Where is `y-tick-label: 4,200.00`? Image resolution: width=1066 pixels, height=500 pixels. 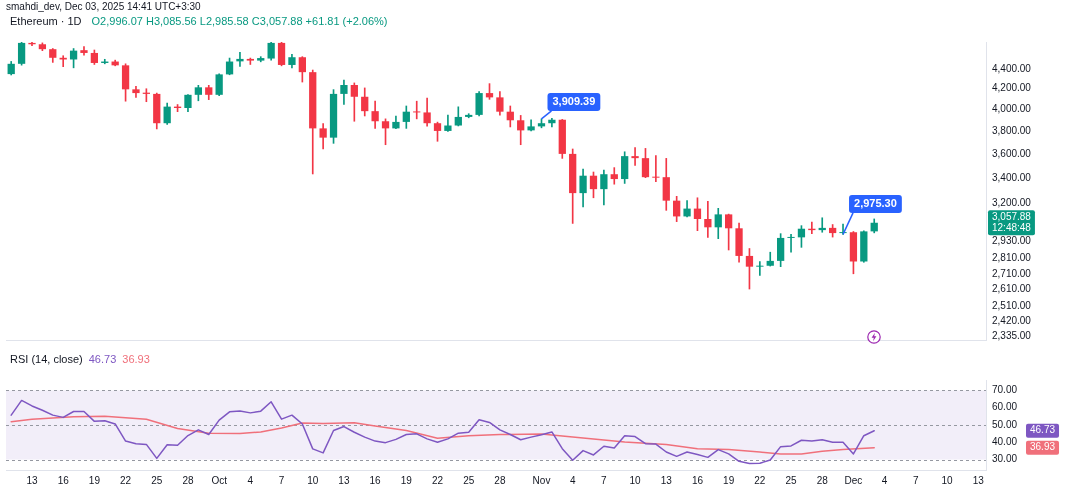 y-tick-label: 4,200.00 is located at coordinates (1012, 88).